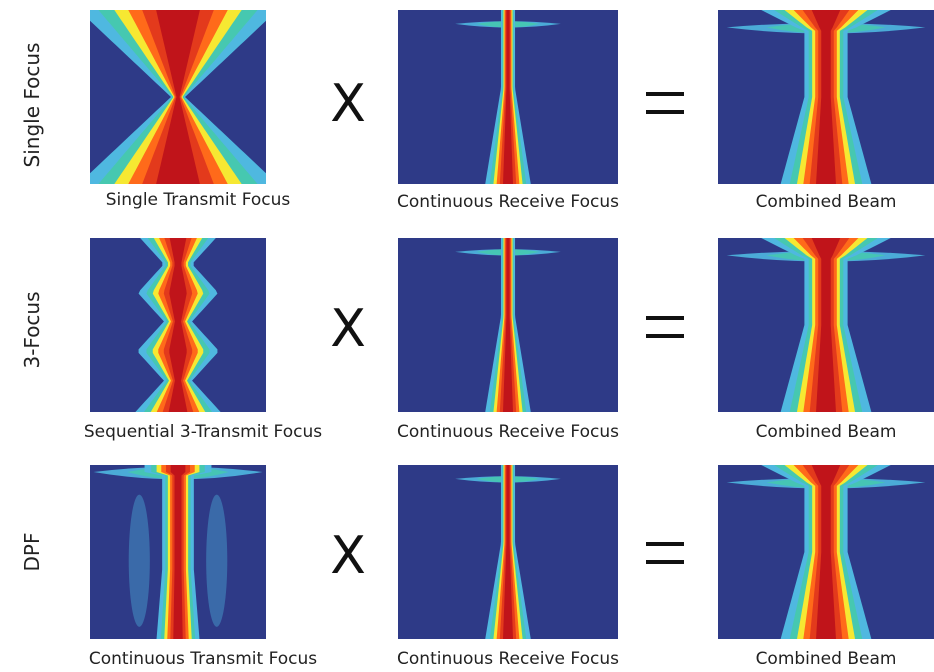 The height and width of the screenshot is (672, 934). Describe the element at coordinates (203, 432) in the screenshot. I see `transmit-caption: Sequential 3-Transmit Focus` at that location.